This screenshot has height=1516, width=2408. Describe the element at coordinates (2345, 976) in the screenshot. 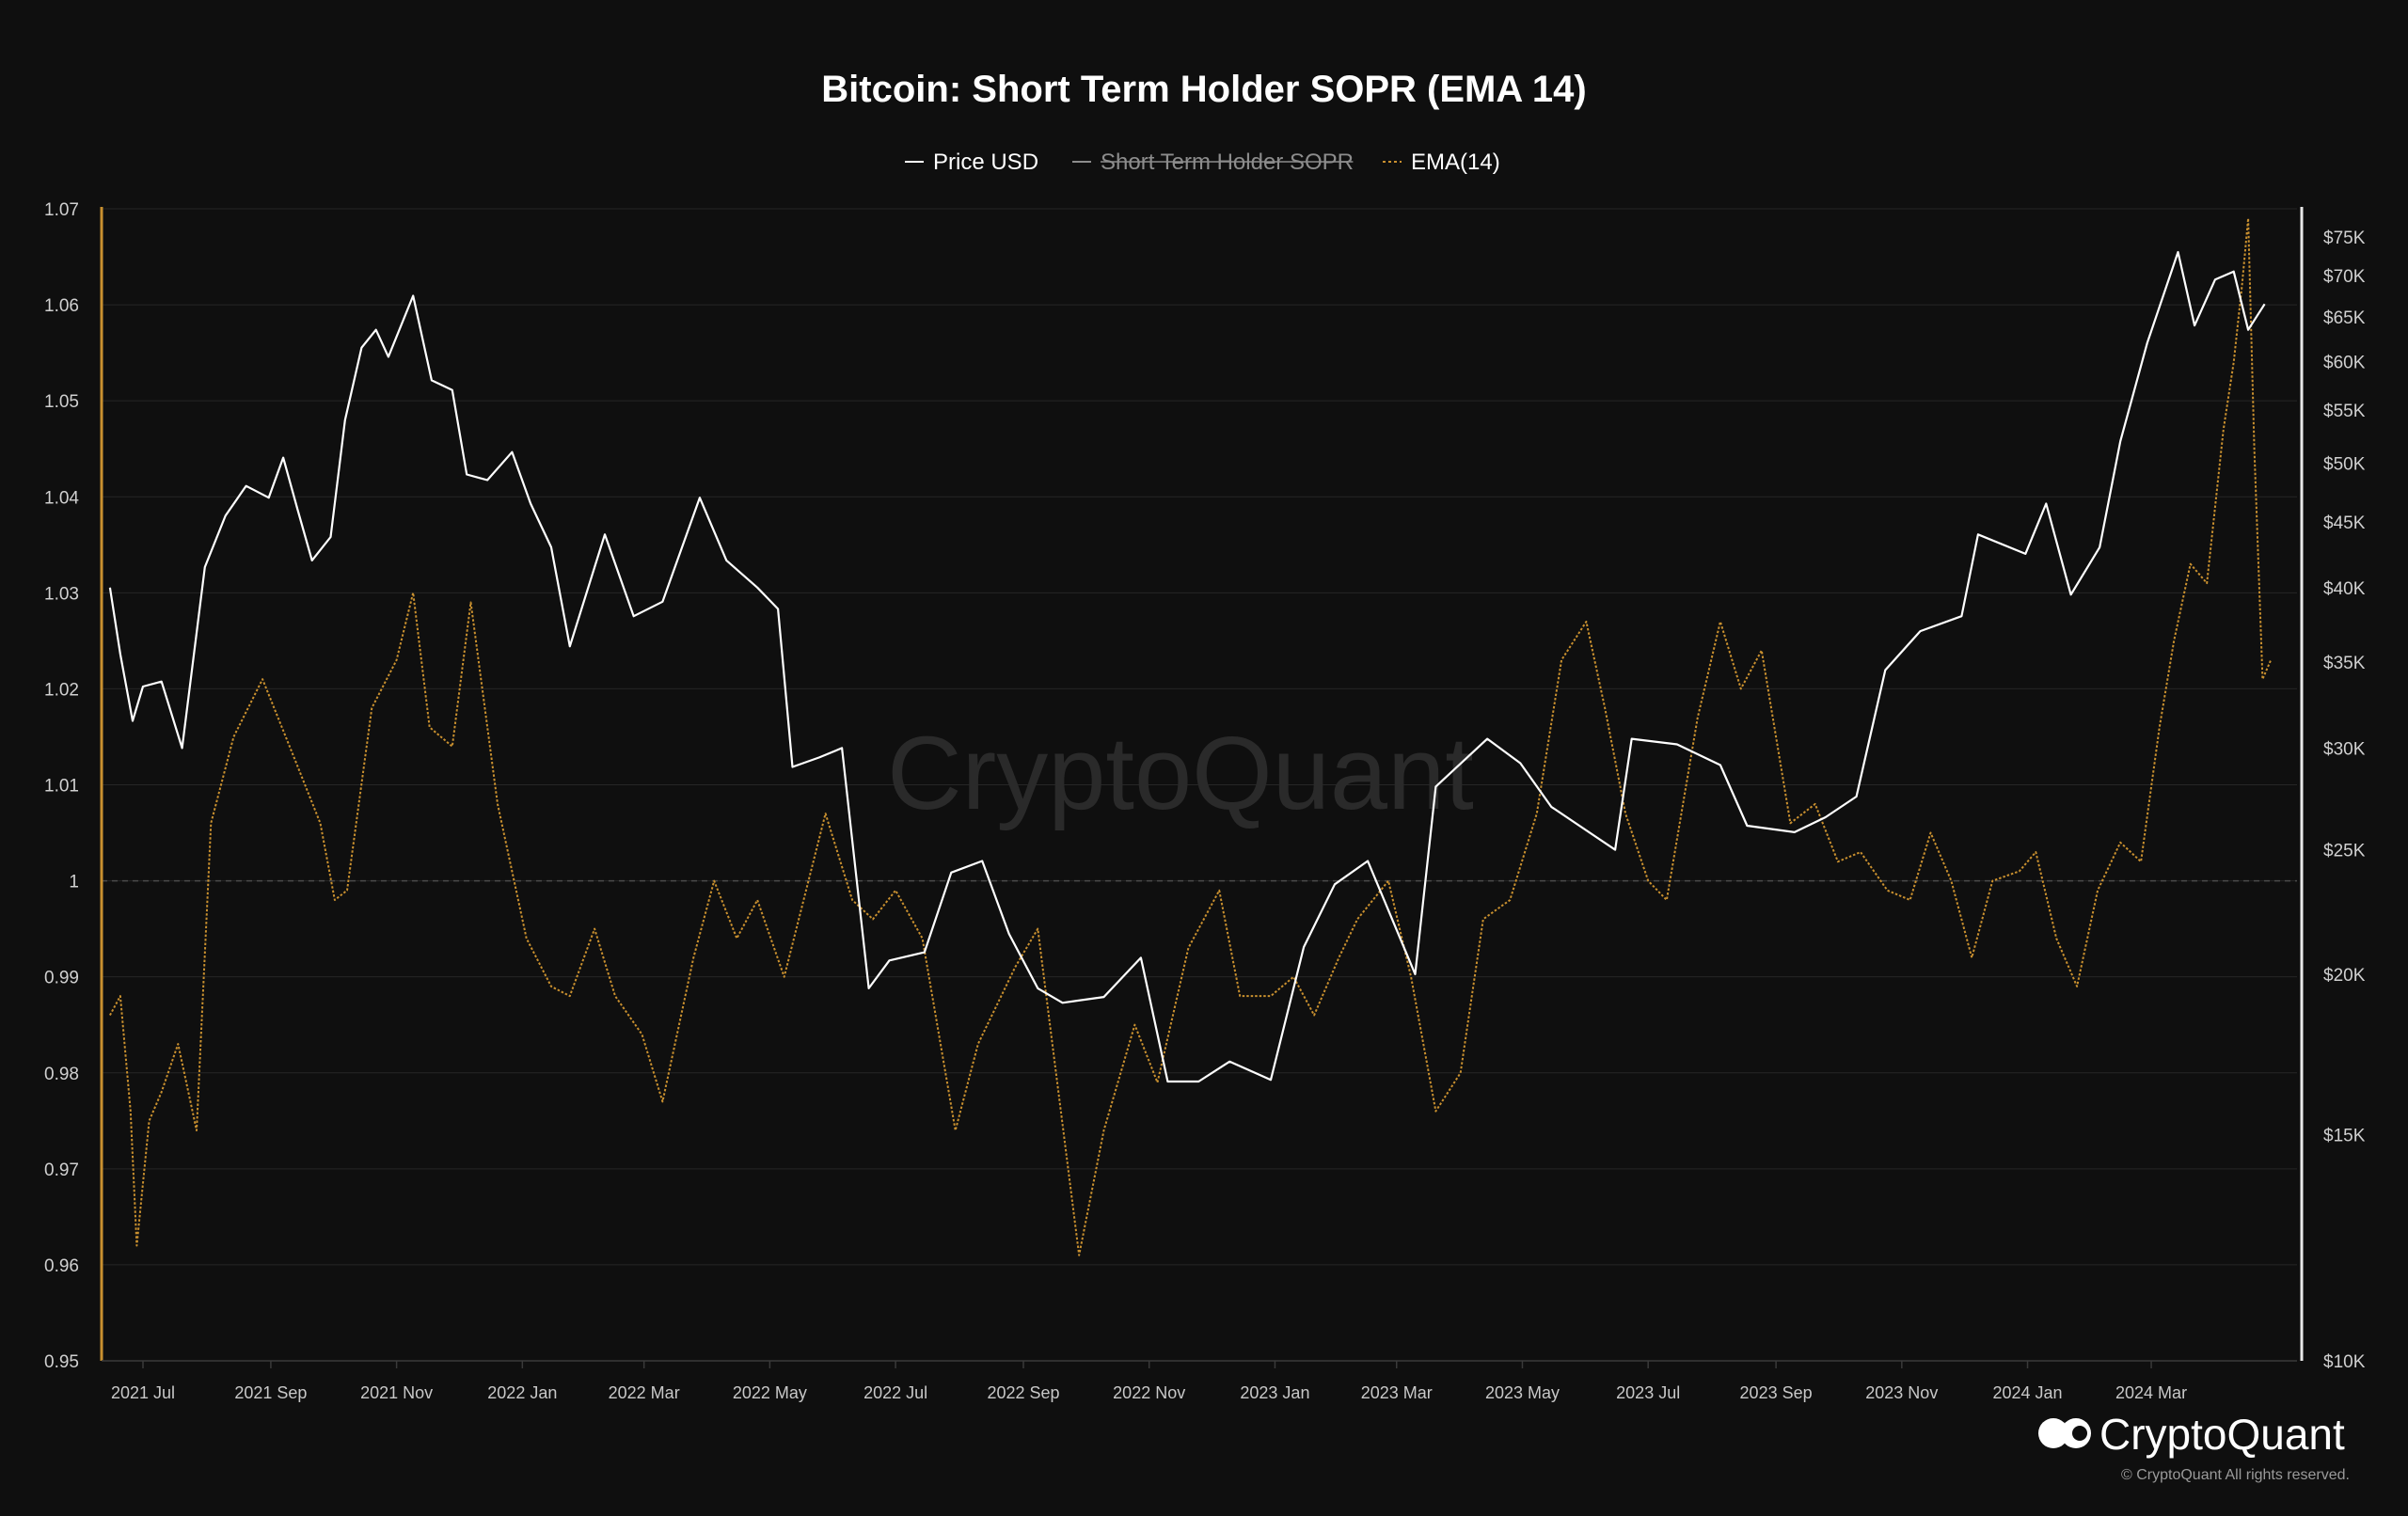

I see `right-tick-label: $20K` at that location.